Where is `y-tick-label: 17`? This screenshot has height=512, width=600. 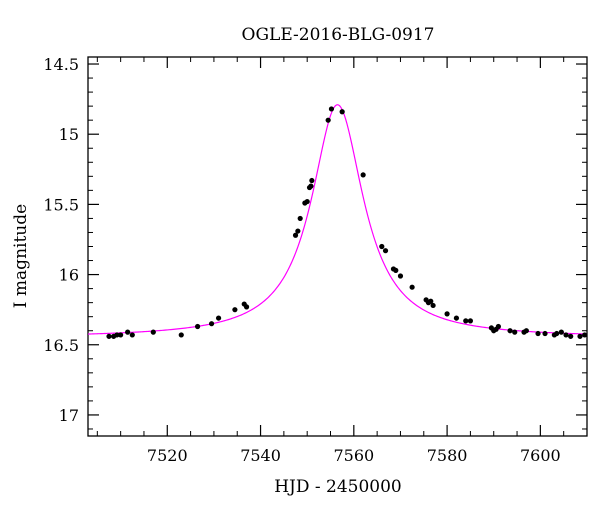
y-tick-label: 17 is located at coordinates (69, 415).